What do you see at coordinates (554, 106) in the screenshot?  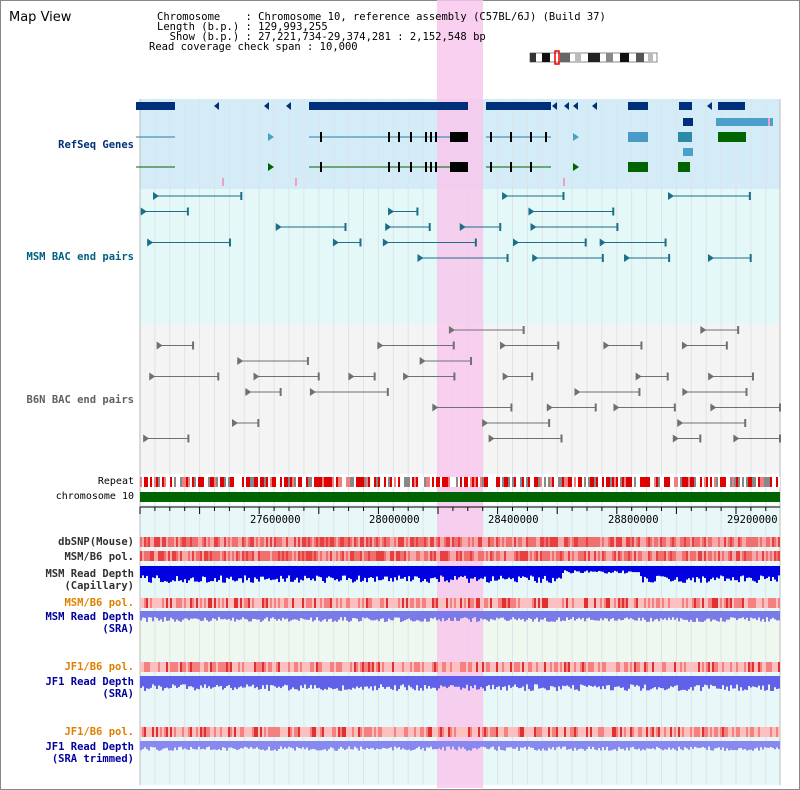 I see `gene-arrow` at bounding box center [554, 106].